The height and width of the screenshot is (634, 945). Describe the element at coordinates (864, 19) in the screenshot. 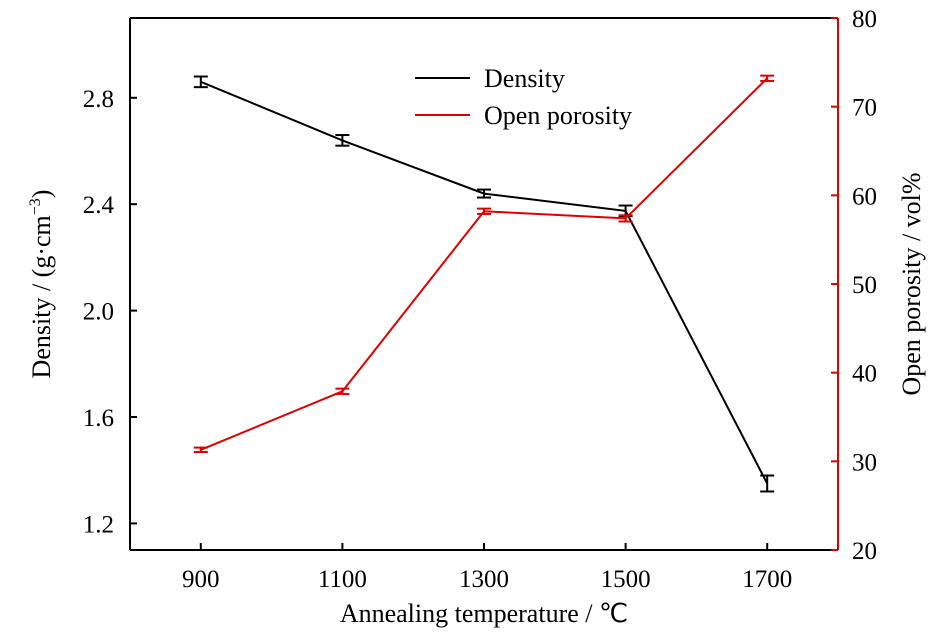

I see `y-right-tick-label: 80` at that location.